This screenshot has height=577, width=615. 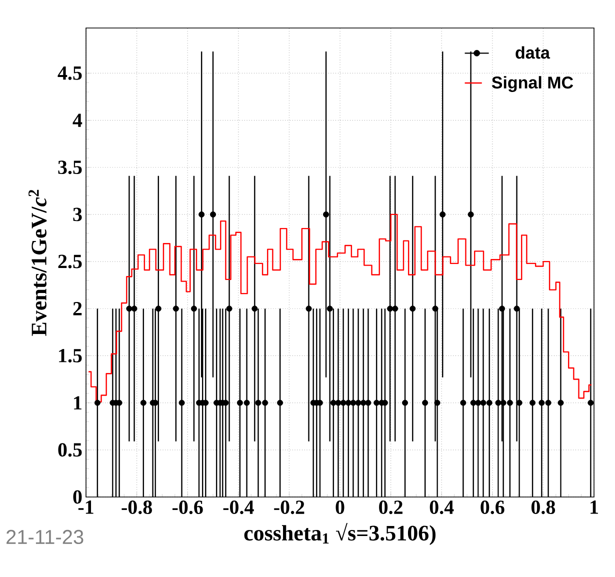 What do you see at coordinates (340, 507) in the screenshot?
I see `x-tick-label: 0` at bounding box center [340, 507].